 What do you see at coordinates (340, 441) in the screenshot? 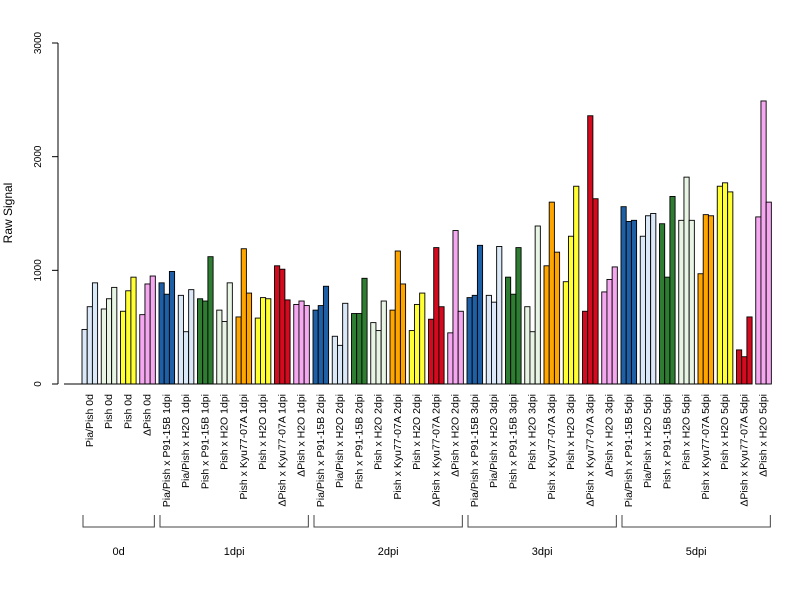
I see `x-tick-label: Pia/Pish x H2O 2dpi` at bounding box center [340, 441].